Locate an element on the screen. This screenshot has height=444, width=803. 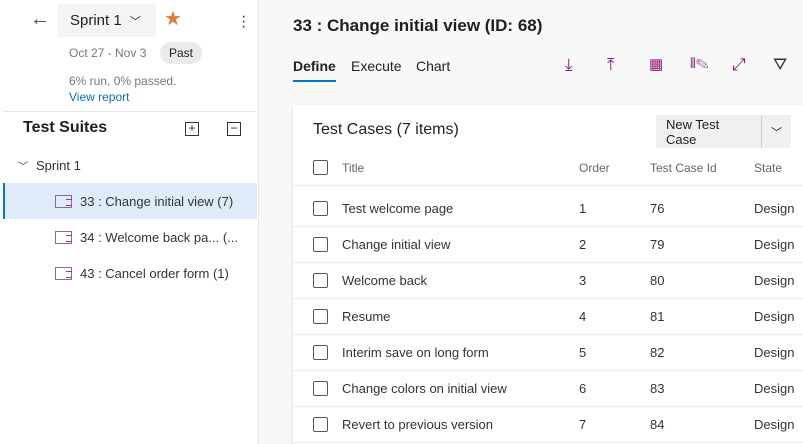
divider is located at coordinates (130, 111).